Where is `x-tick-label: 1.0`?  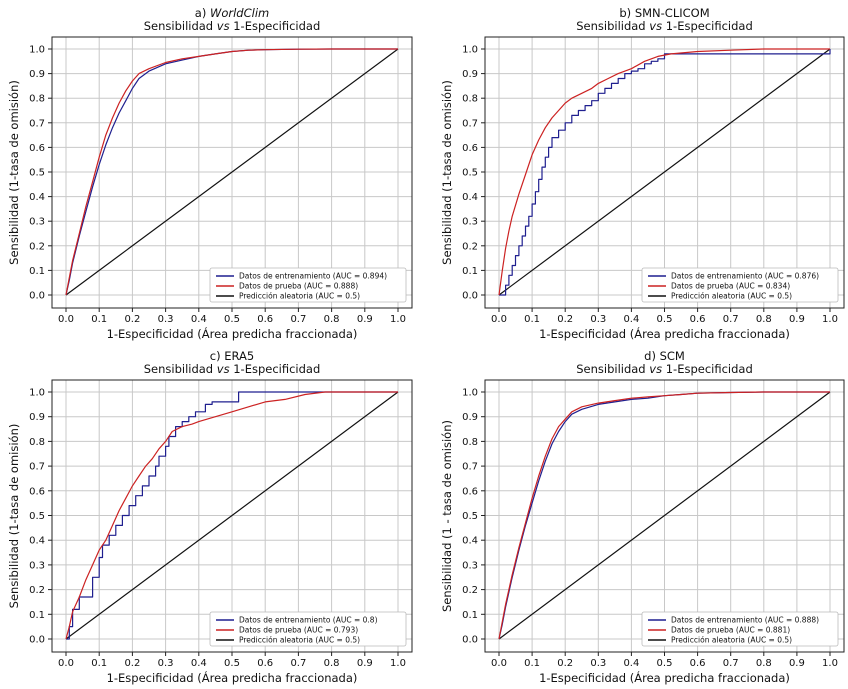 x-tick-label: 1.0 is located at coordinates (830, 319).